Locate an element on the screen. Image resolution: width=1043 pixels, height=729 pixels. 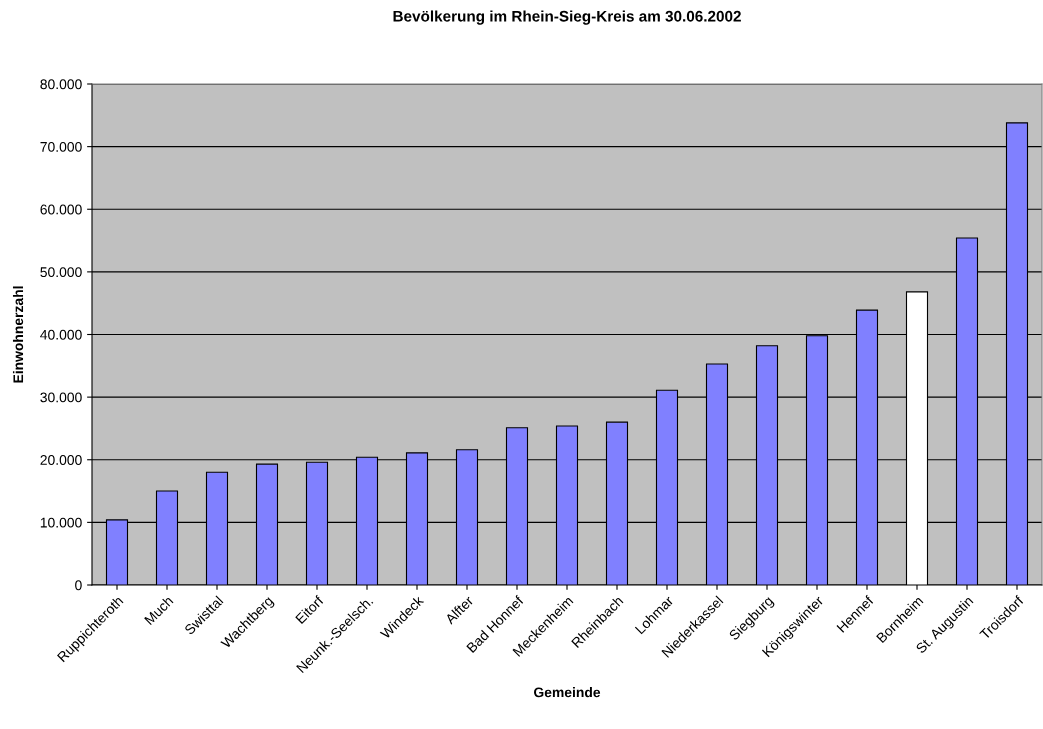
y-tick-label: 20.000 is located at coordinates (61, 460).